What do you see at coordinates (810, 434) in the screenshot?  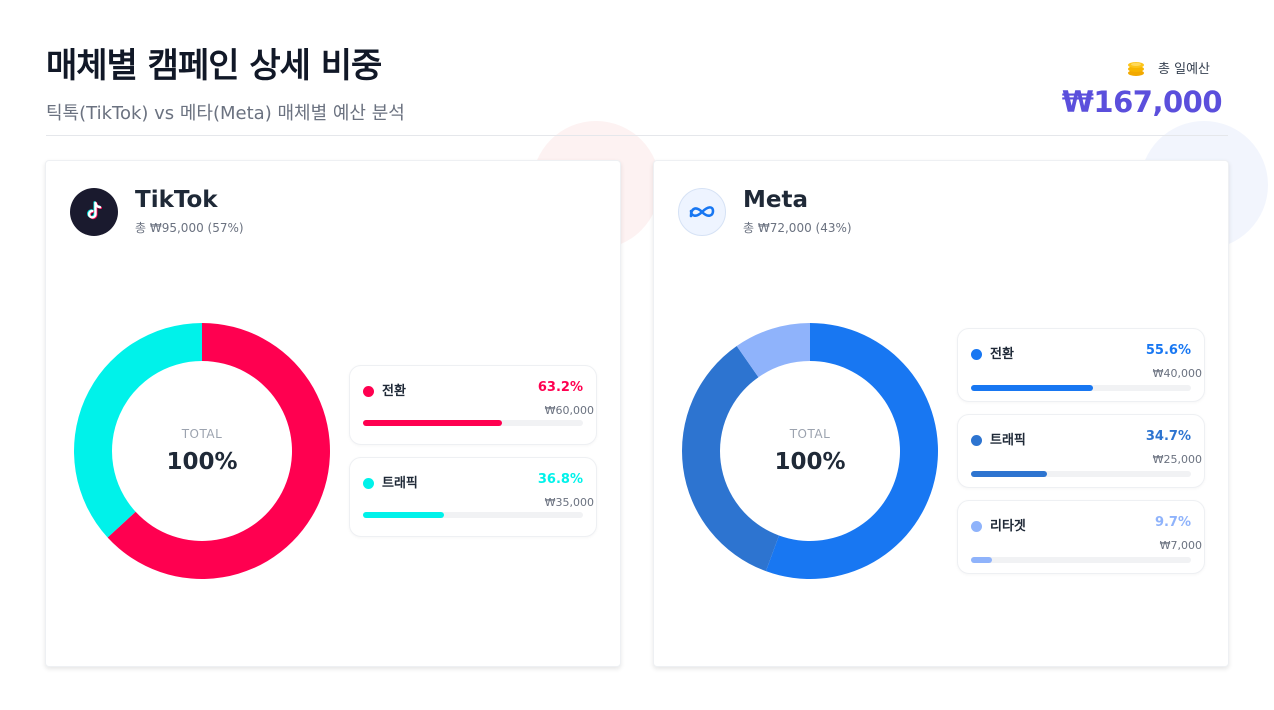 I see `meta-donut-caption: TOTAL` at bounding box center [810, 434].